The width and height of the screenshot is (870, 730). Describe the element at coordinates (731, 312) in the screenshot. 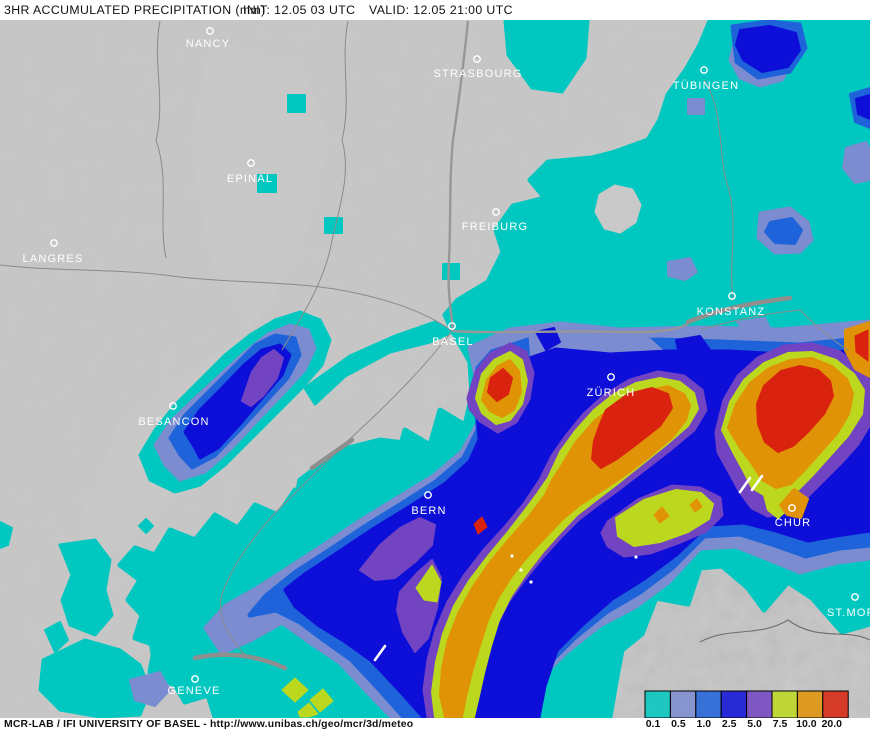

I see `city-label: KONSTANZ` at that location.